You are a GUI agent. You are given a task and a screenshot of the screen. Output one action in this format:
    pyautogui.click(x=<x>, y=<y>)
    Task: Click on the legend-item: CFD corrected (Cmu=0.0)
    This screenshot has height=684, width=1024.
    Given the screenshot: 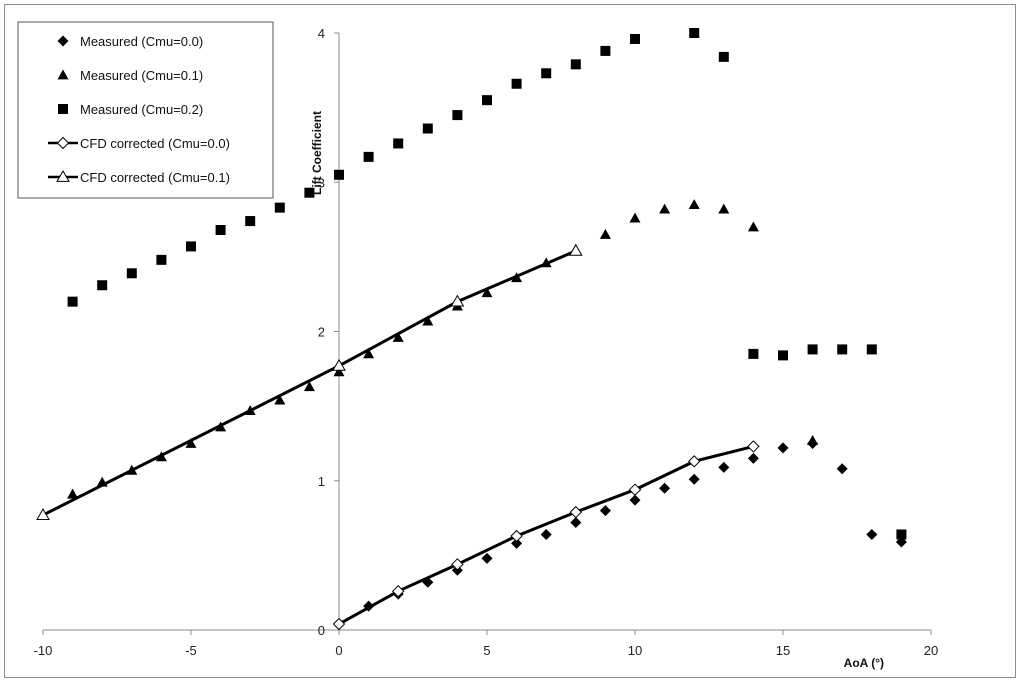 What is the action you would take?
    pyautogui.click(x=139, y=143)
    